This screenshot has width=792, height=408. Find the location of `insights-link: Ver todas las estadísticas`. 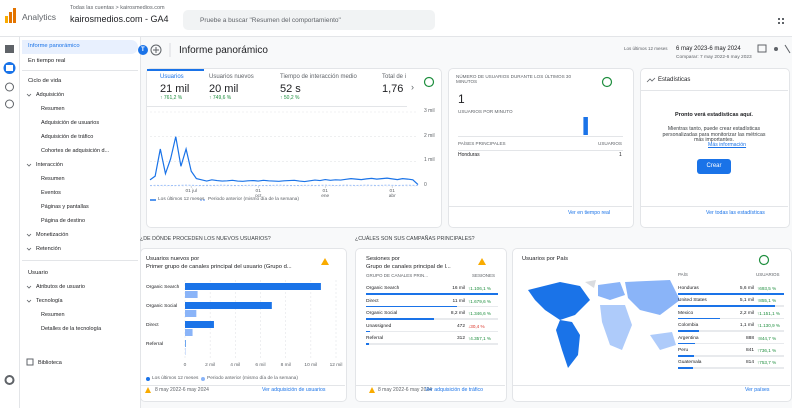

insights-link: Ver todas las estadísticas is located at coordinates (735, 213).